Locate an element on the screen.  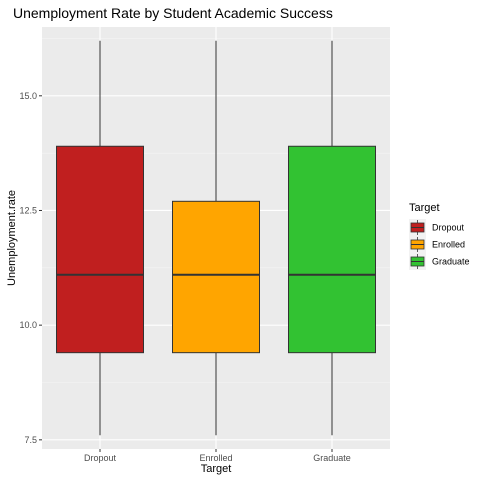
x-axis: Dropout Enrolled Graduate is located at coordinates (217, 456).